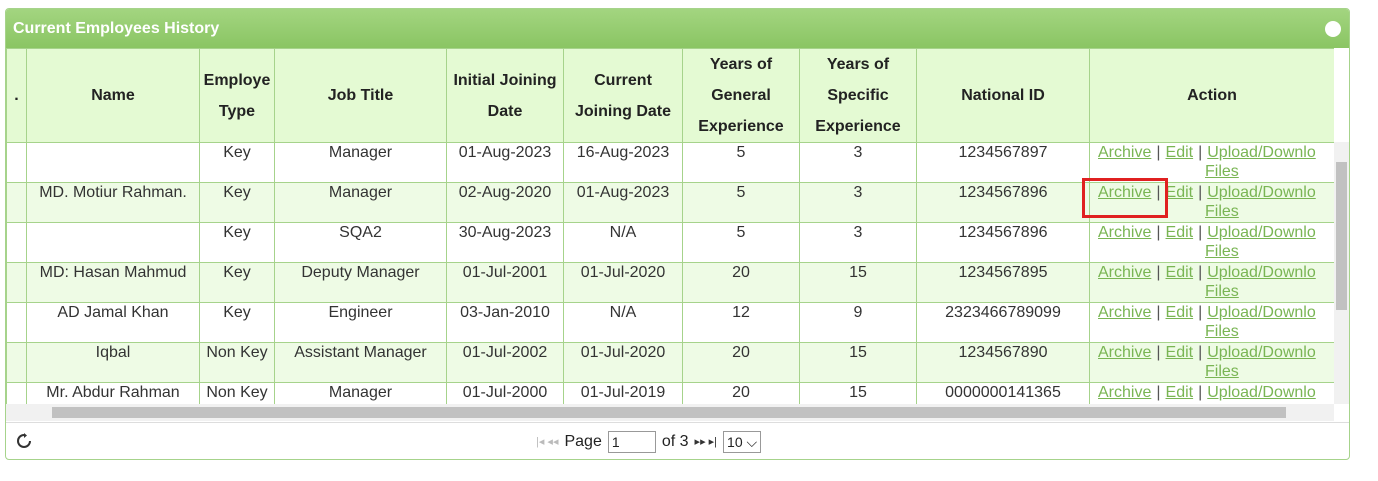 The height and width of the screenshot is (481, 1378). I want to click on collapse-button, so click(1333, 29).